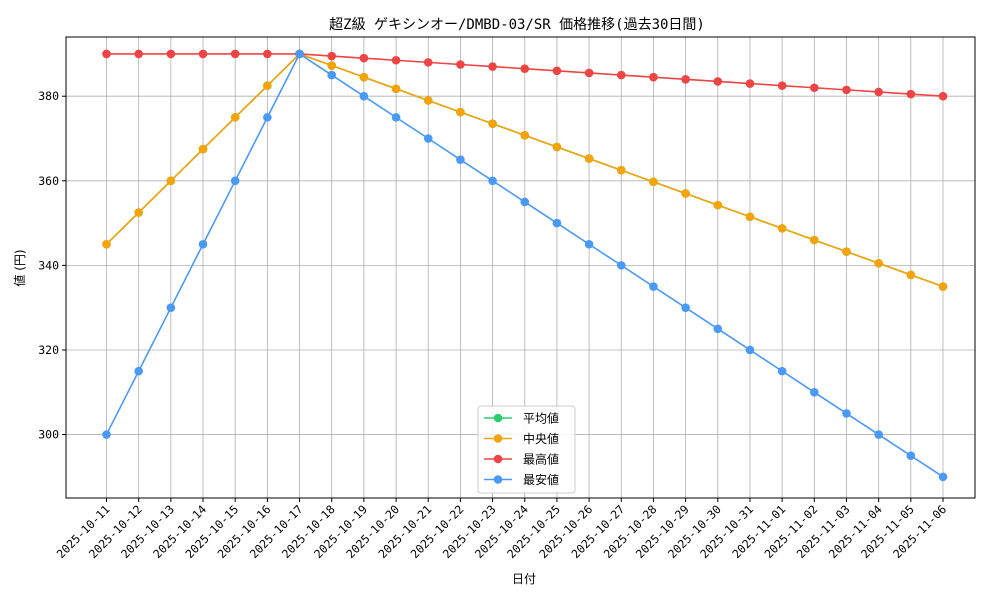 The width and height of the screenshot is (1000, 600). I want to click on legend-item: 最安値, so click(521, 479).